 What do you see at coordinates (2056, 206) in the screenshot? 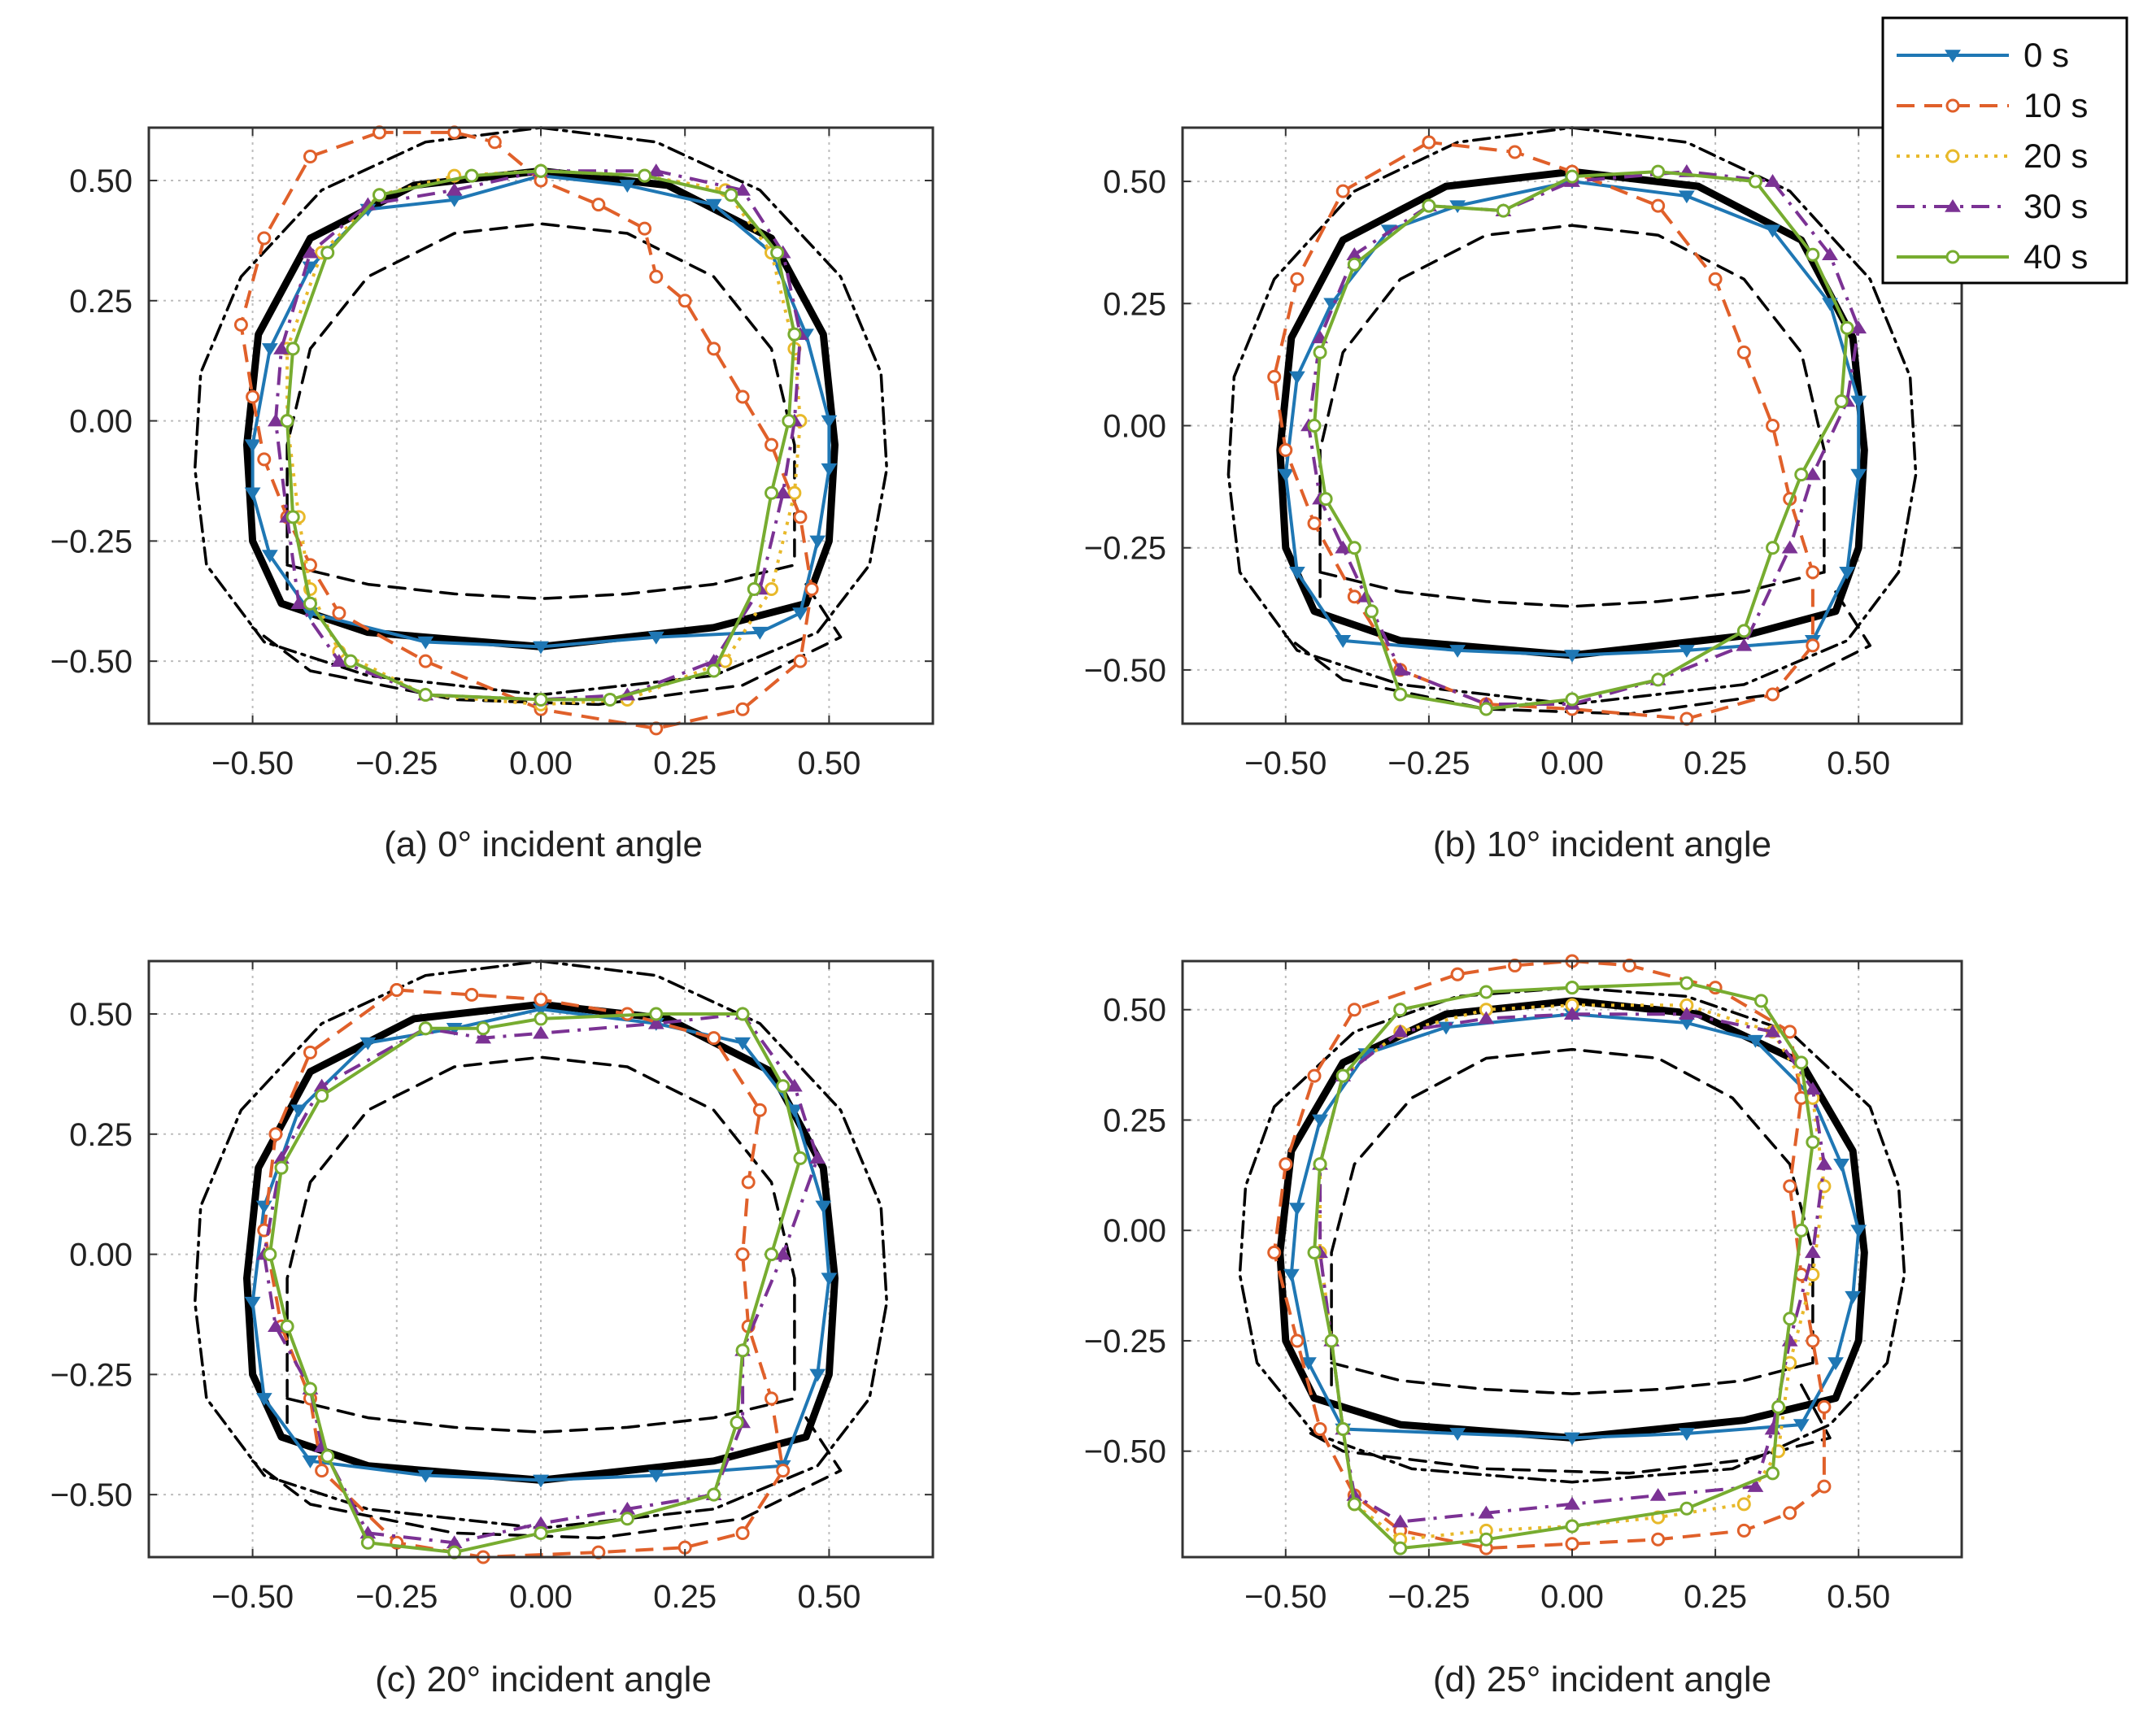
I see `legend-label-30s: 30 s` at bounding box center [2056, 206].